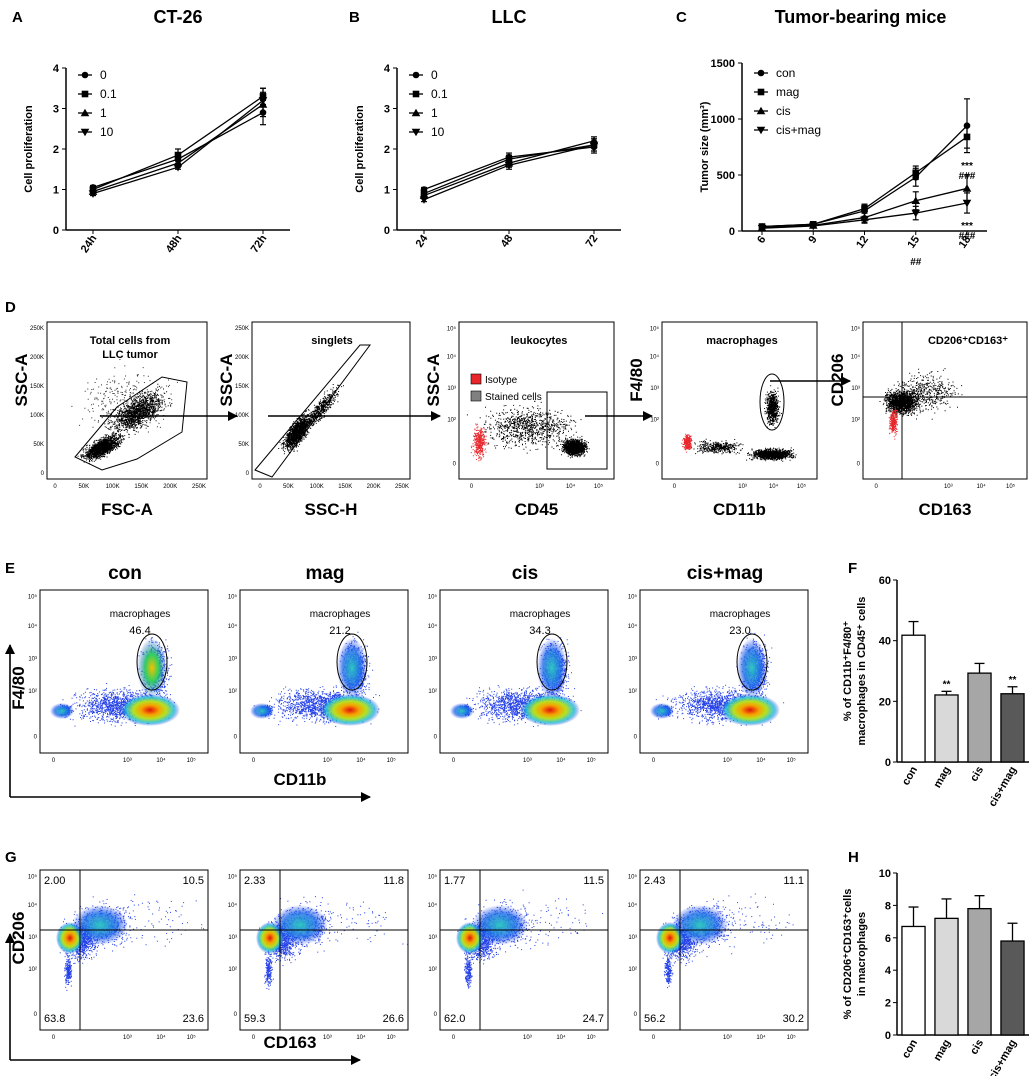 Image resolution: width=1032 pixels, height=1076 pixels. Describe the element at coordinates (761, 240) in the screenshot. I see `x-tick-label: 6` at that location.